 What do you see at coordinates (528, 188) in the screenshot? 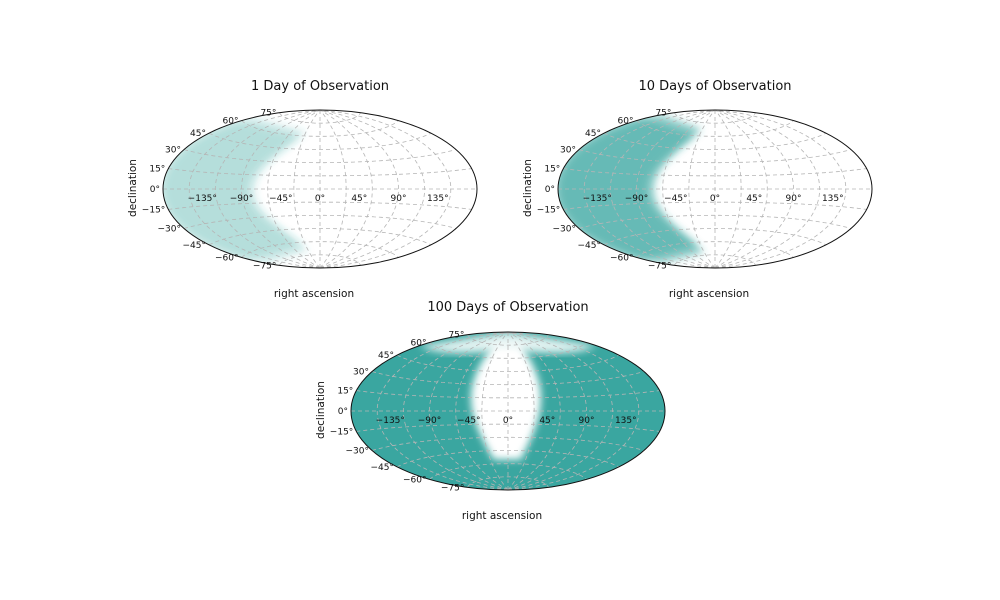
I see `y-axis-label: declination` at bounding box center [528, 188].